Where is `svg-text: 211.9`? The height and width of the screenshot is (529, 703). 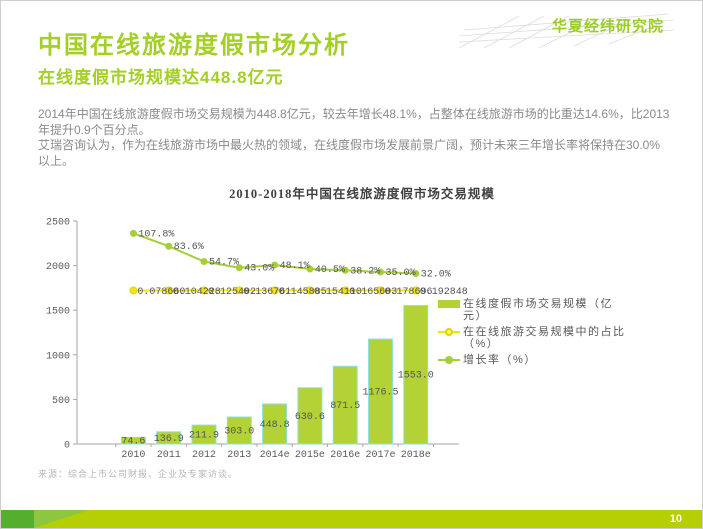 svg-text: 211.9 is located at coordinates (204, 436).